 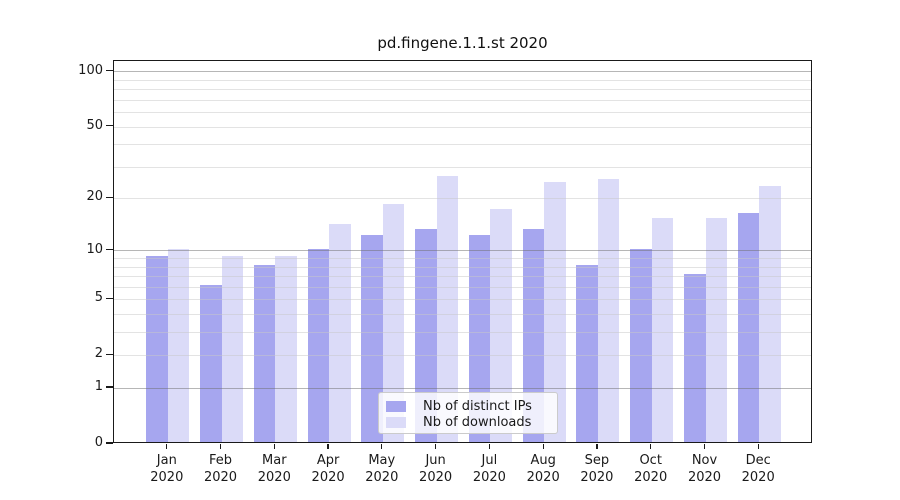 What do you see at coordinates (489, 469) in the screenshot?
I see `x-tick-label: Jul 2020` at bounding box center [489, 469].